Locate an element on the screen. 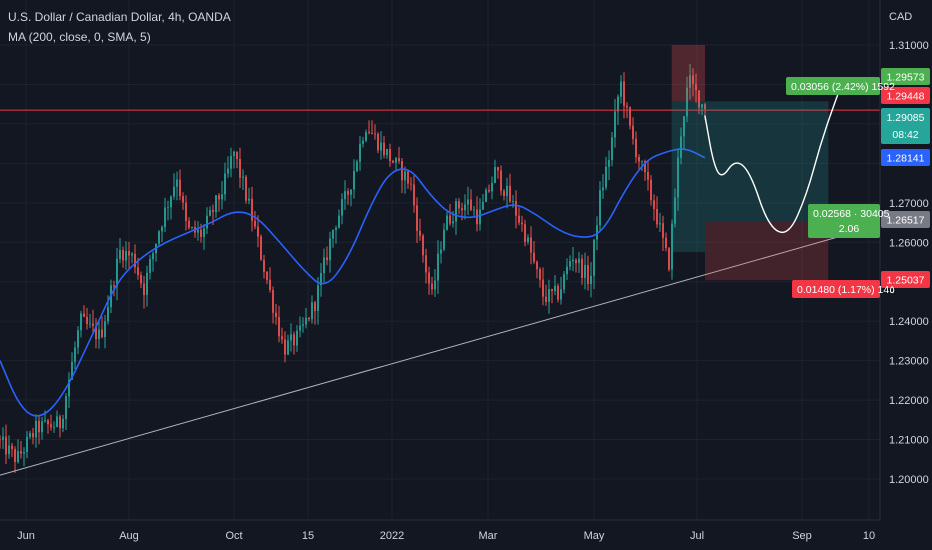 Image resolution: width=932 pixels, height=550 pixels. time-axis-bg is located at coordinates (466, 535).